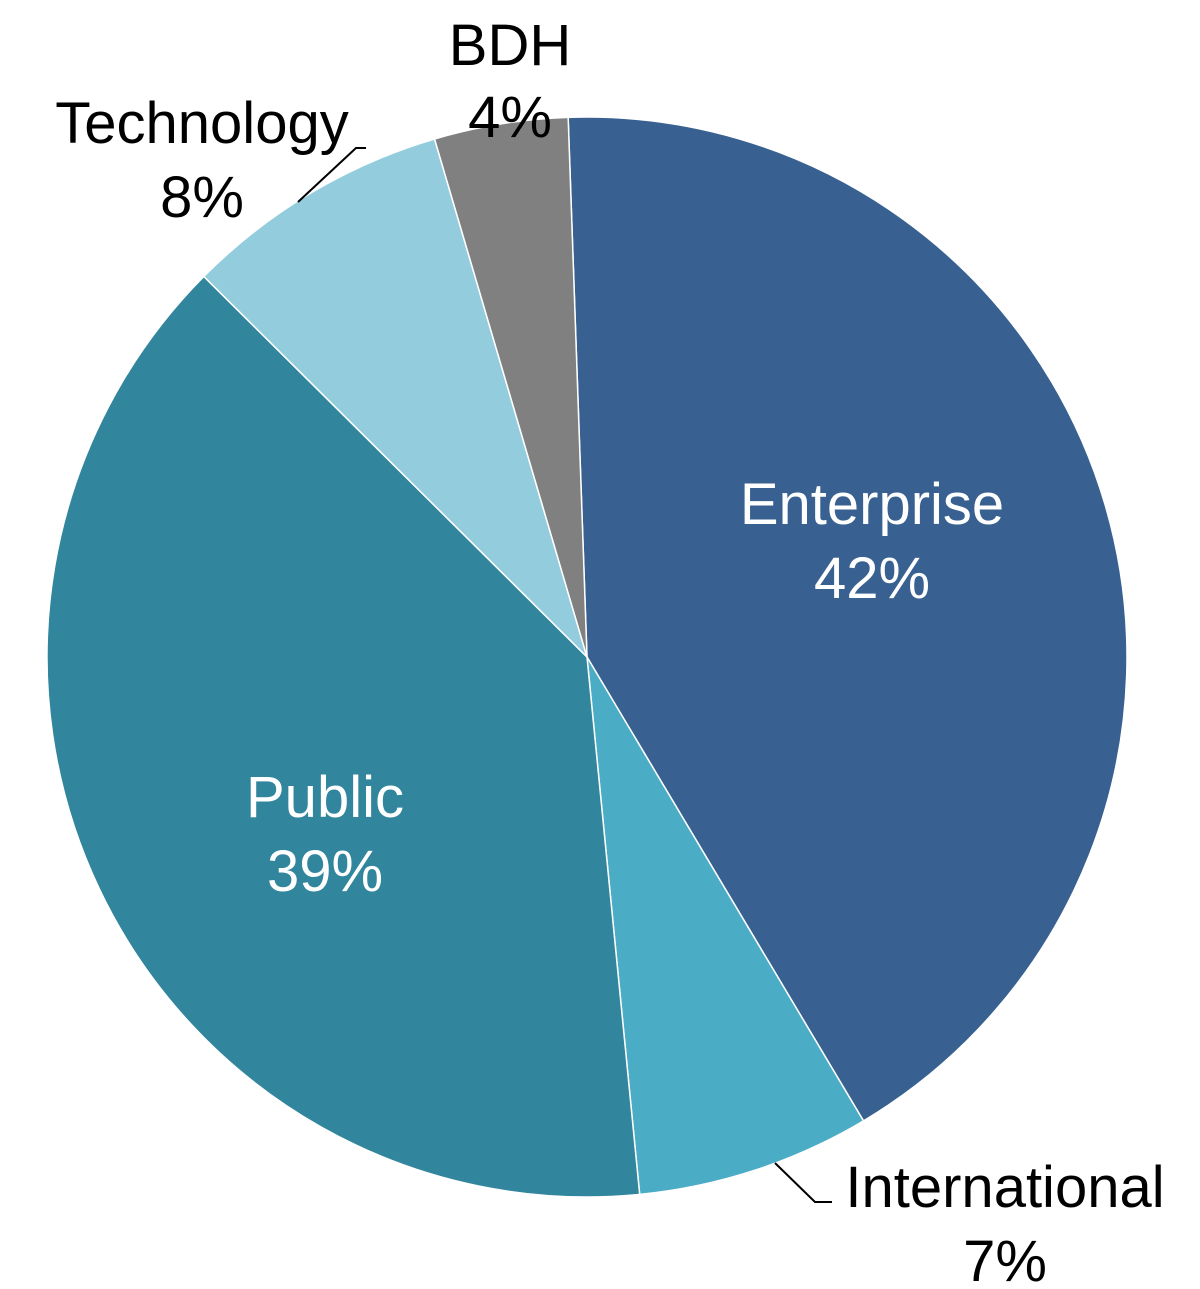 The image size is (1200, 1289). Describe the element at coordinates (202, 197) in the screenshot. I see `slice-value-technology: 8%` at that location.